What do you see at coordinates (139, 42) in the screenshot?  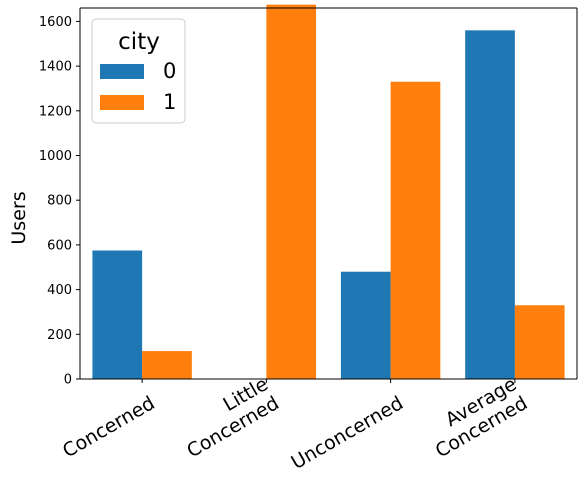 I see `legend-title: city` at bounding box center [139, 42].